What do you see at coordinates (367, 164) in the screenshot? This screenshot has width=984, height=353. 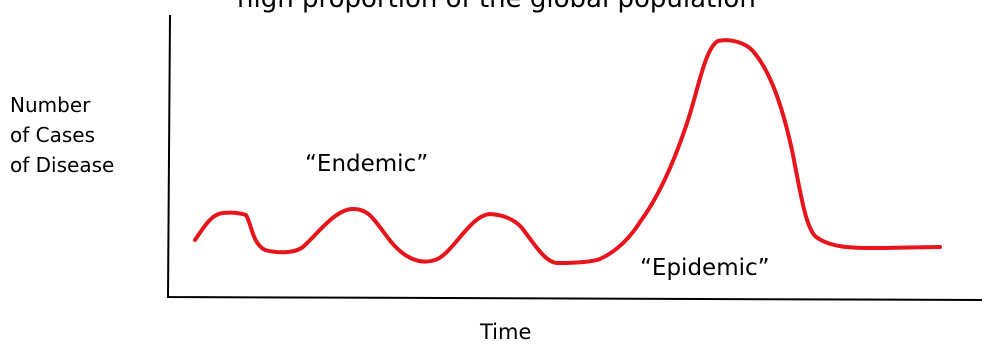 I see `endemic-annotation: “Endemic”` at bounding box center [367, 164].